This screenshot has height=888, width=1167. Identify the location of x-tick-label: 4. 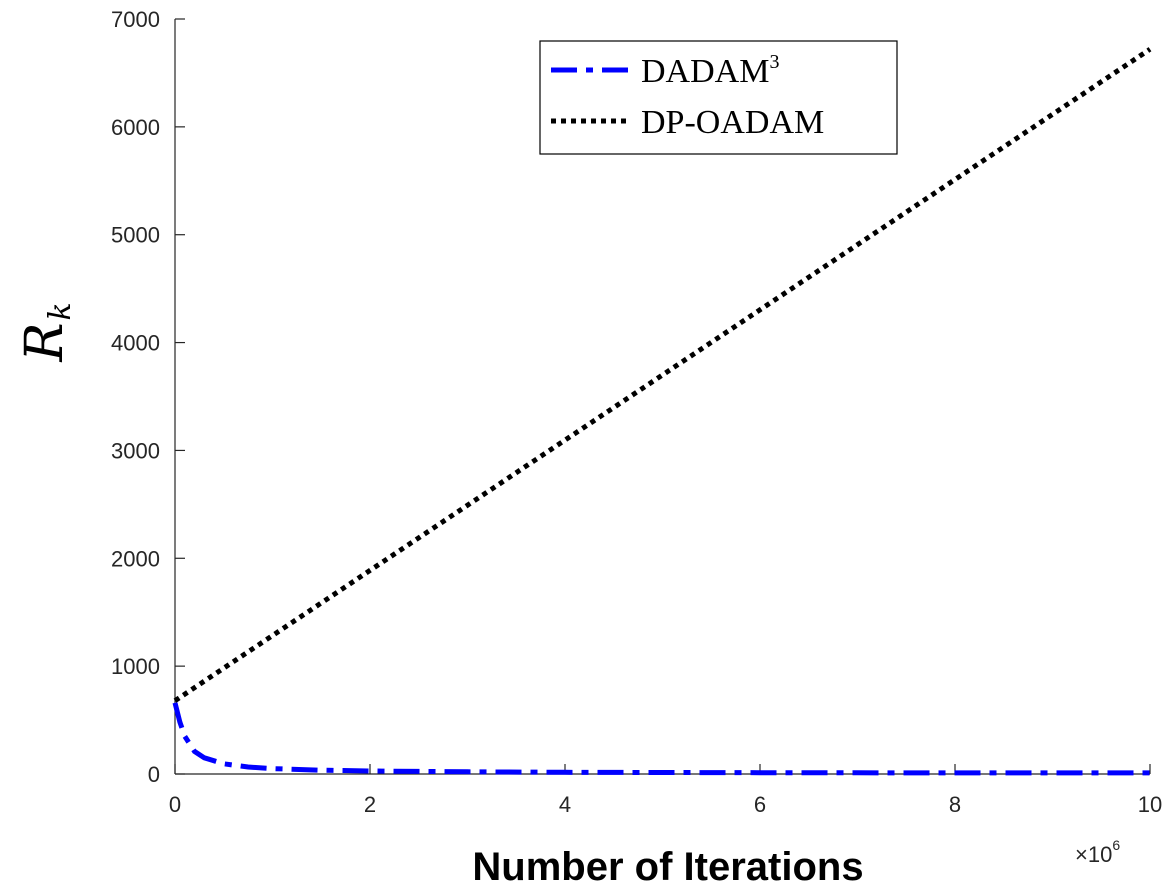
(565, 804).